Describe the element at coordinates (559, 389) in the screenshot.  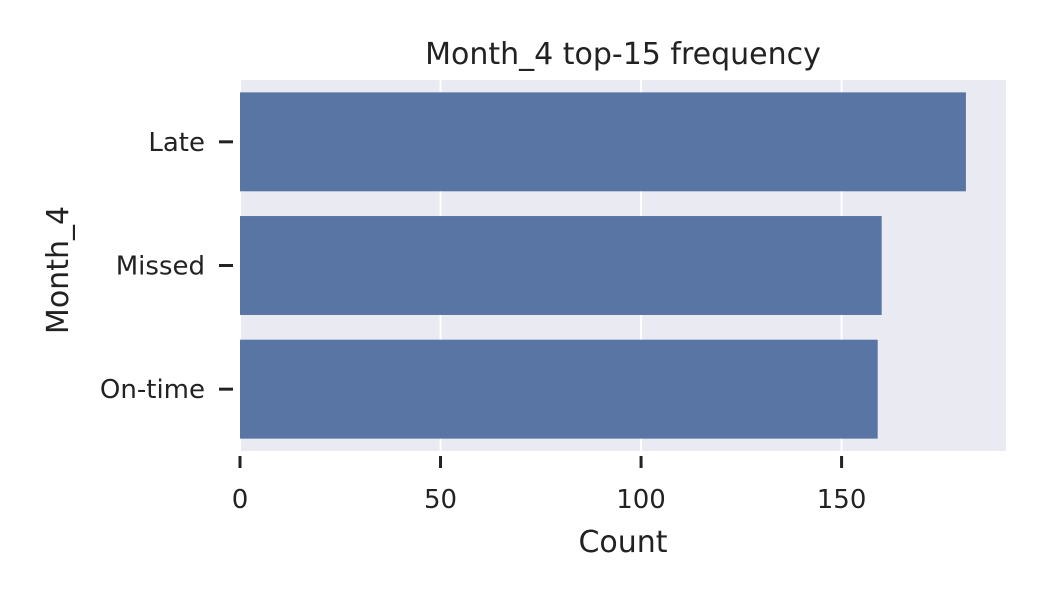
I see `bar-on-time` at that location.